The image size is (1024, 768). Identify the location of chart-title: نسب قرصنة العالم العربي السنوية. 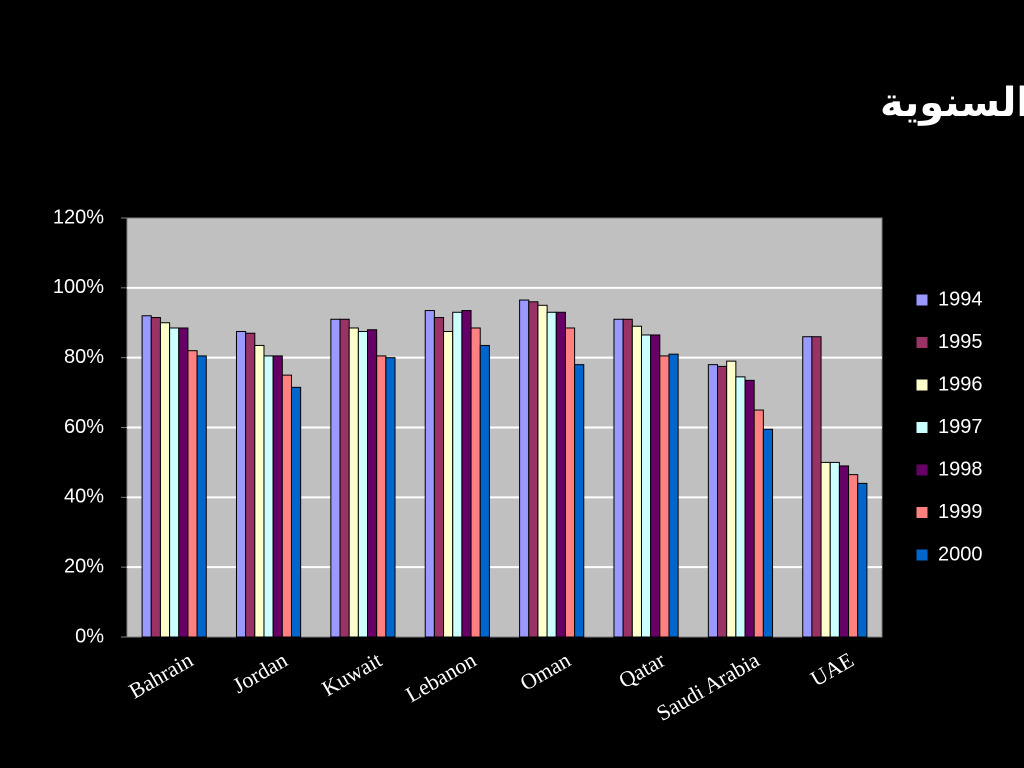
(952, 103).